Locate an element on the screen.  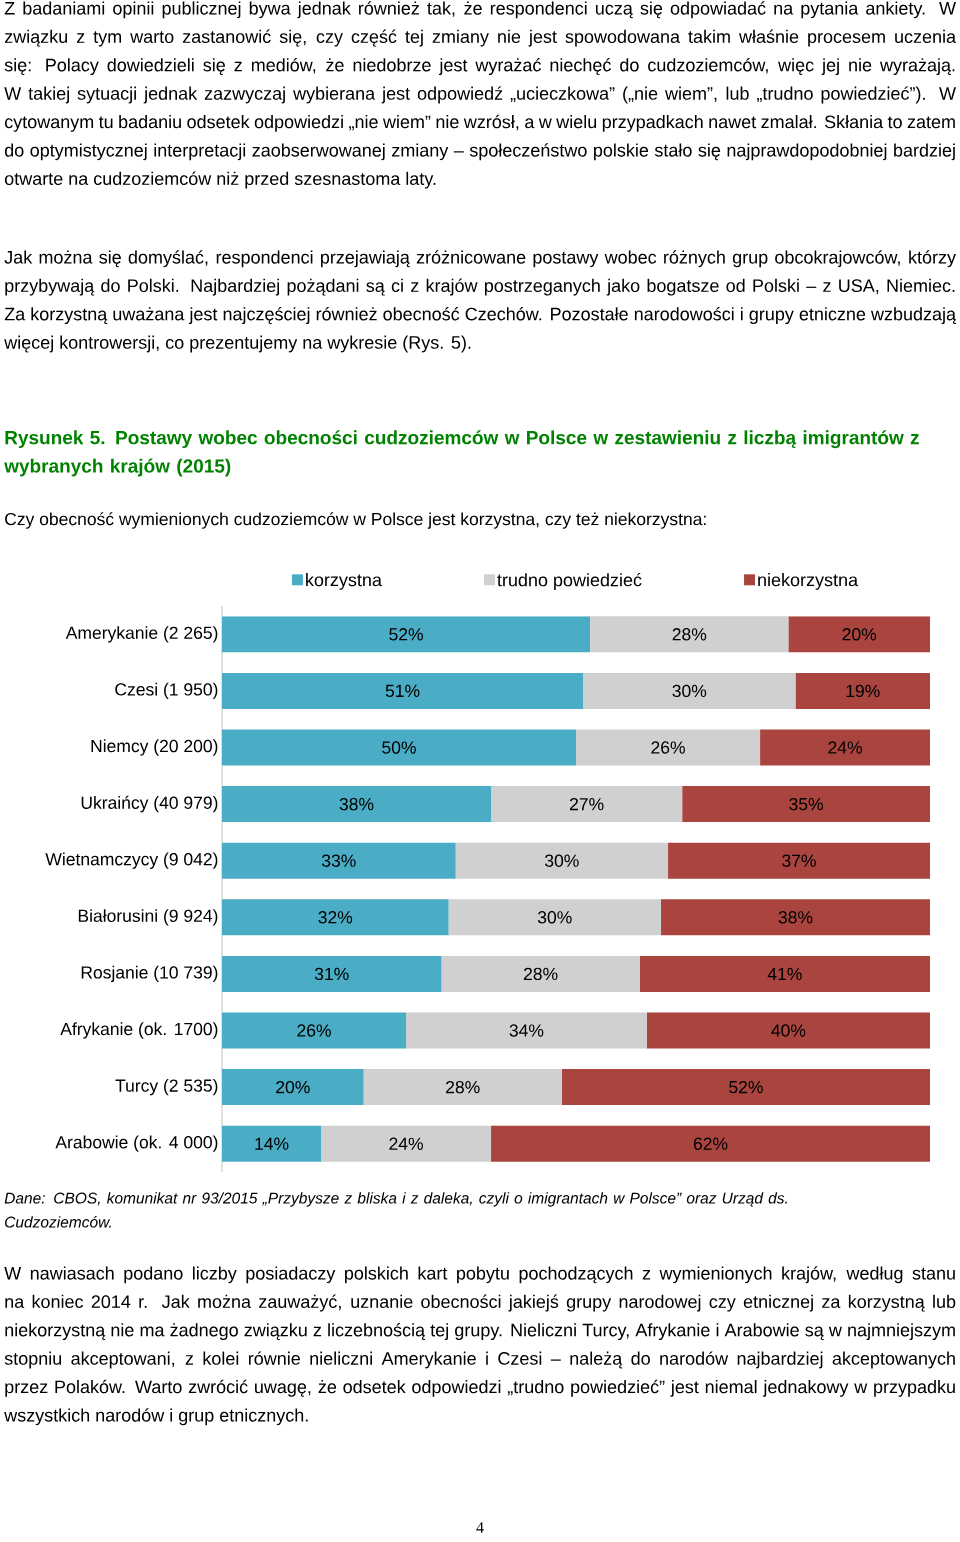
y-tick-label: Niemcy (20 200) is located at coordinates (154, 747).